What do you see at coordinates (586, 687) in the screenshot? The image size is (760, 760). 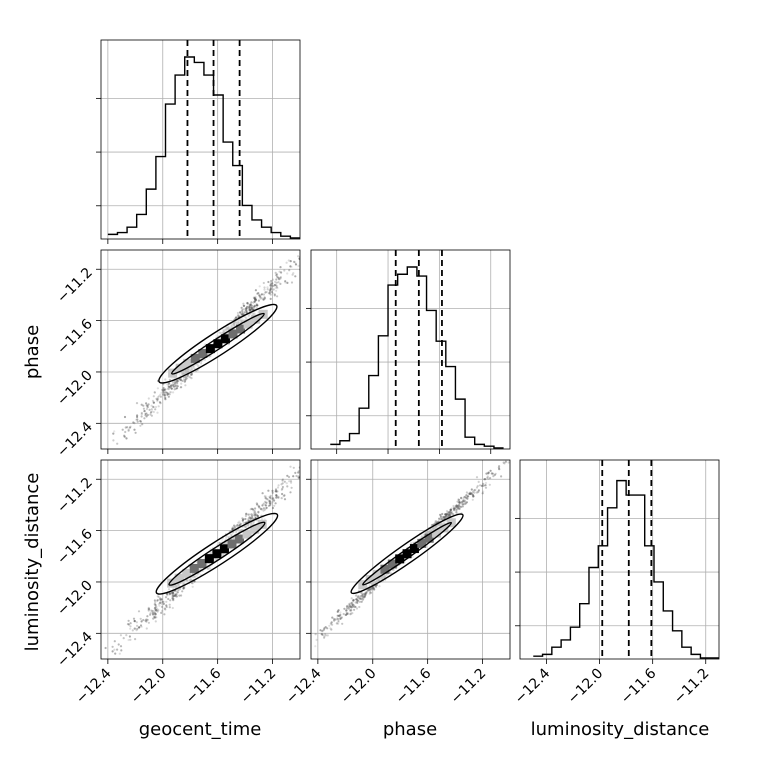 I see `x-tick-label: −12.0` at bounding box center [586, 687].